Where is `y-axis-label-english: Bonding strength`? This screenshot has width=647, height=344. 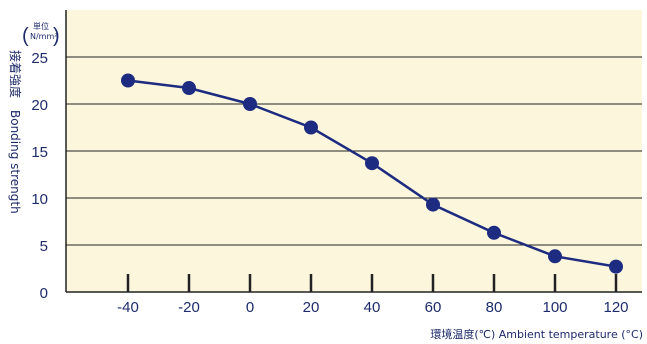
y-axis-label-english: Bonding strength is located at coordinates (15, 162).